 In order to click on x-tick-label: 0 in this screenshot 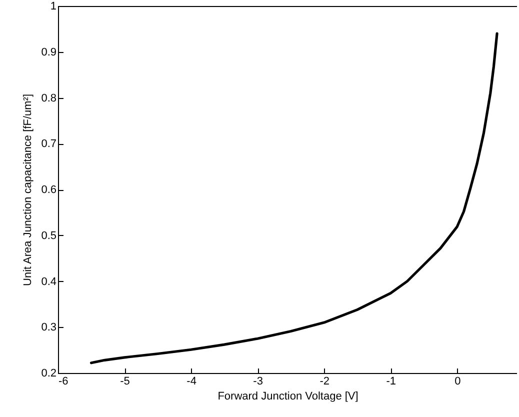, I will do `click(457, 382)`.